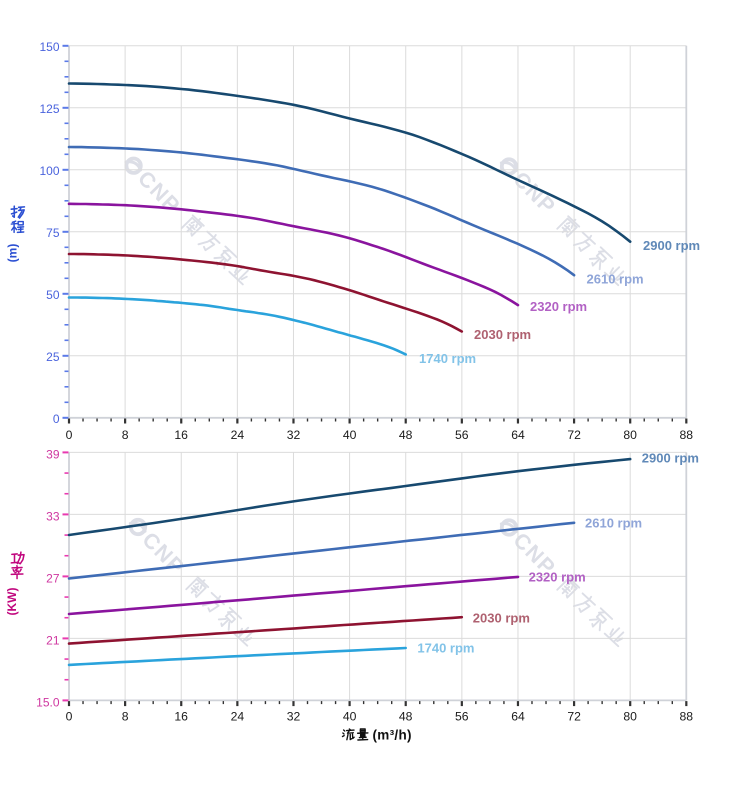  I want to click on svg-text: 21, so click(53, 641).